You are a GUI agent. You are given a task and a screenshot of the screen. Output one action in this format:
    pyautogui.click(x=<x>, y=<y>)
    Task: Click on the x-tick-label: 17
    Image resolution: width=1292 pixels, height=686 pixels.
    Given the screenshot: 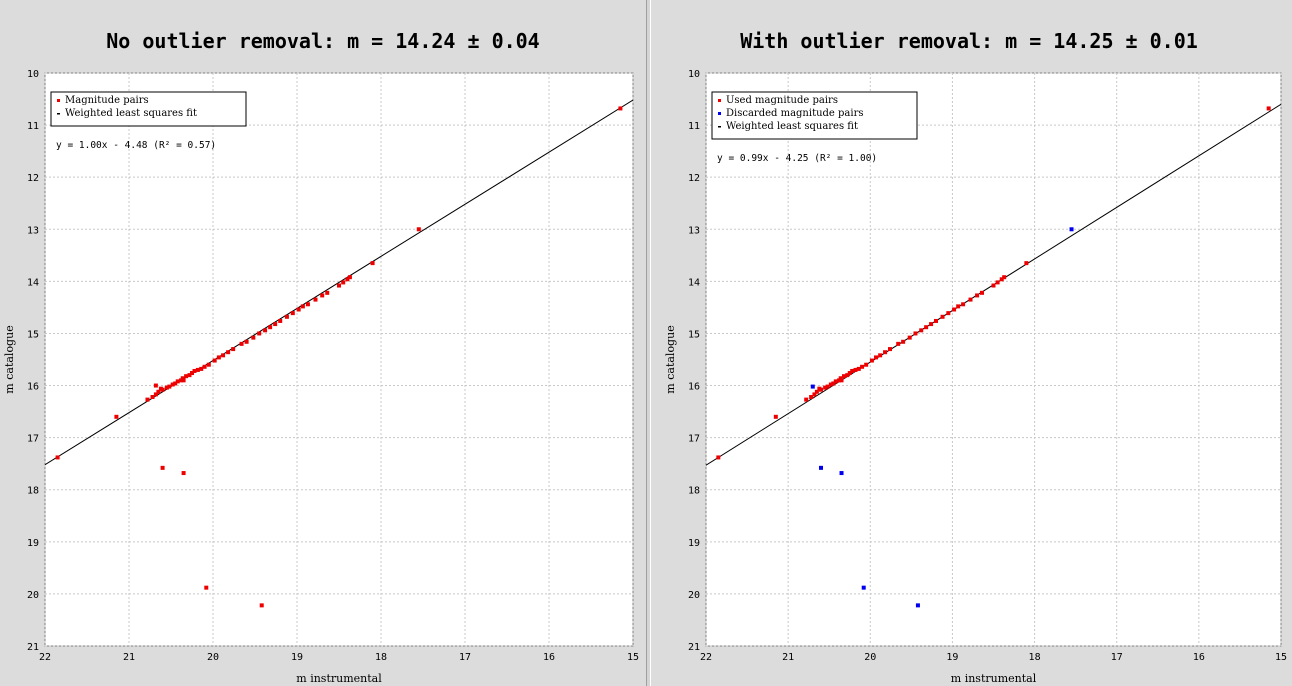 What is the action you would take?
    pyautogui.click(x=465, y=657)
    